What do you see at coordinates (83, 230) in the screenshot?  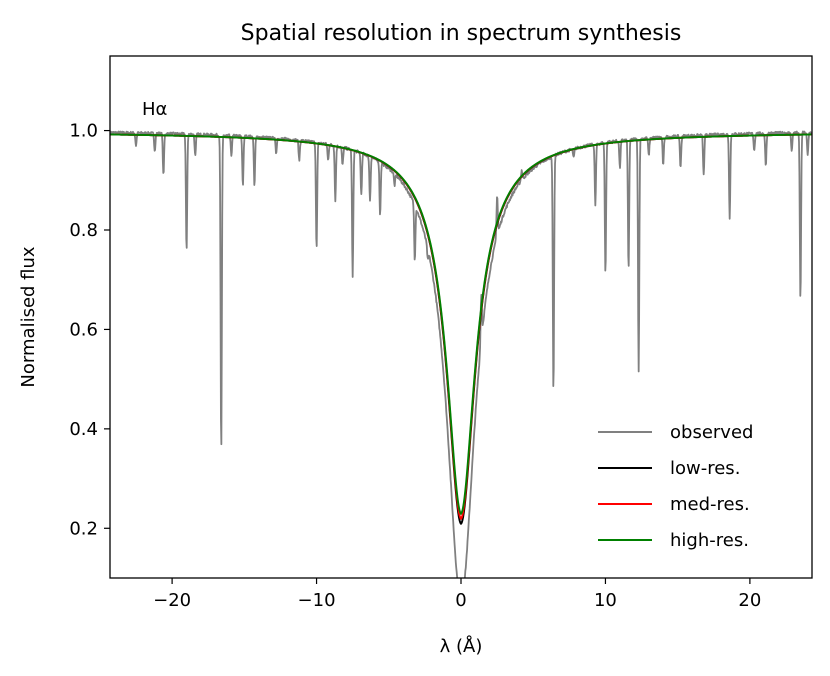 I see `y-tick-label: 0.8` at bounding box center [83, 230].